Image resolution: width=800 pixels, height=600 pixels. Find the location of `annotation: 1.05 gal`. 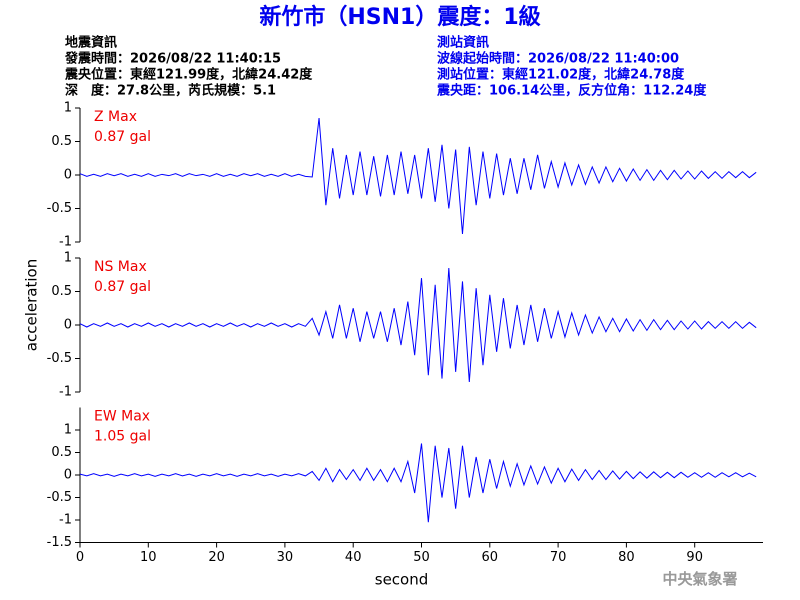

annotation: 1.05 gal is located at coordinates (122, 437).